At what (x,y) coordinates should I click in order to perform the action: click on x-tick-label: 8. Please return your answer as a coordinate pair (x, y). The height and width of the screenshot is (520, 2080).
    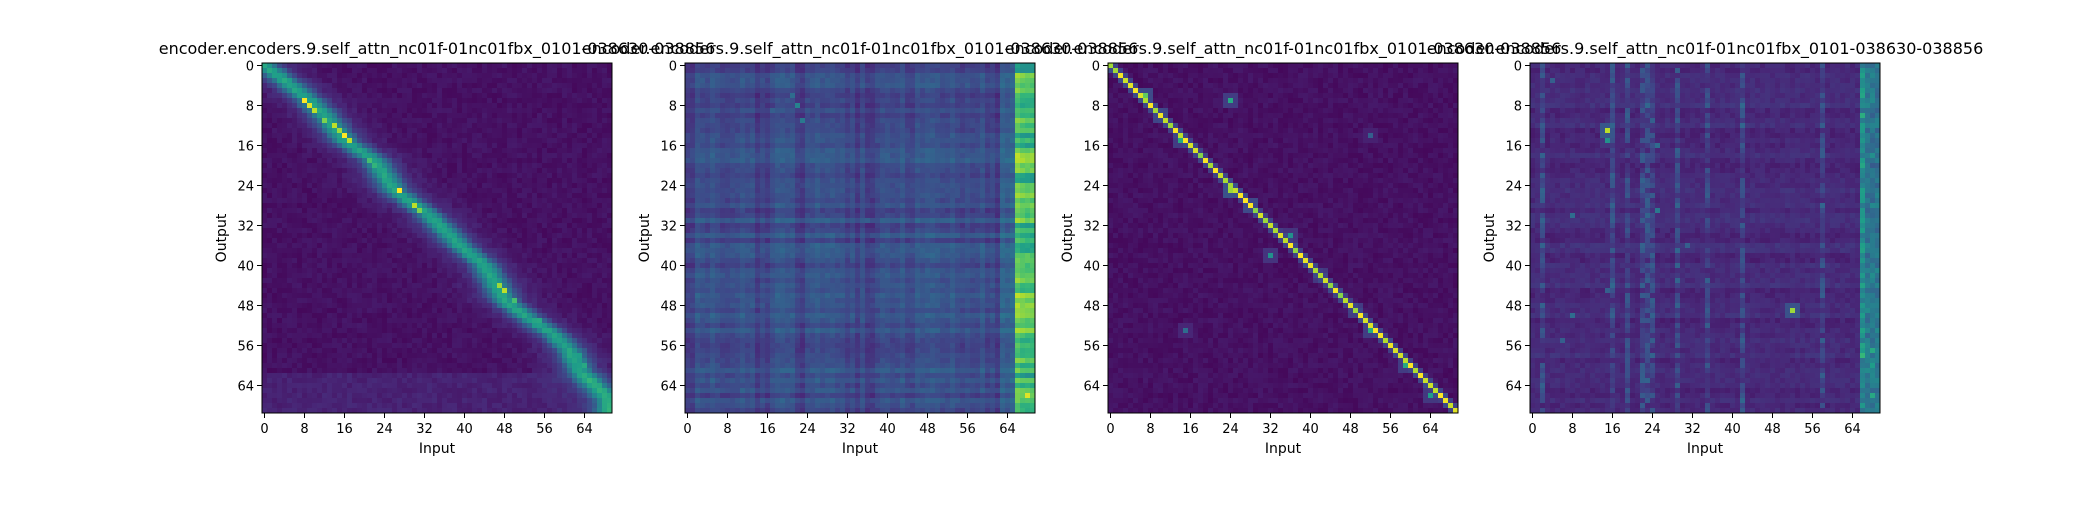
    Looking at the image, I should click on (304, 429).